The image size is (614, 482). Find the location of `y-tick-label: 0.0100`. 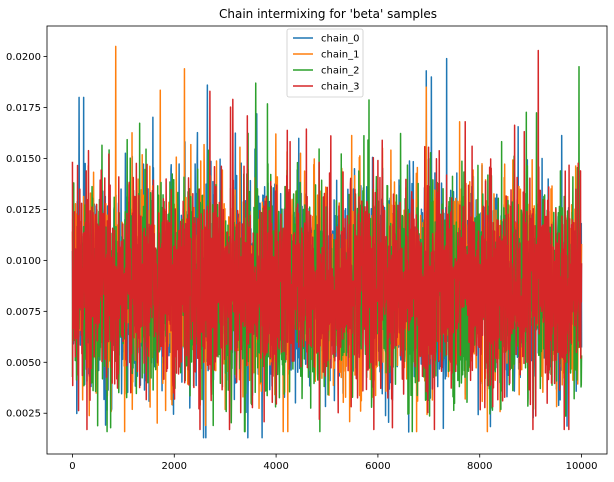

y-tick-label: 0.0100 is located at coordinates (23, 261).